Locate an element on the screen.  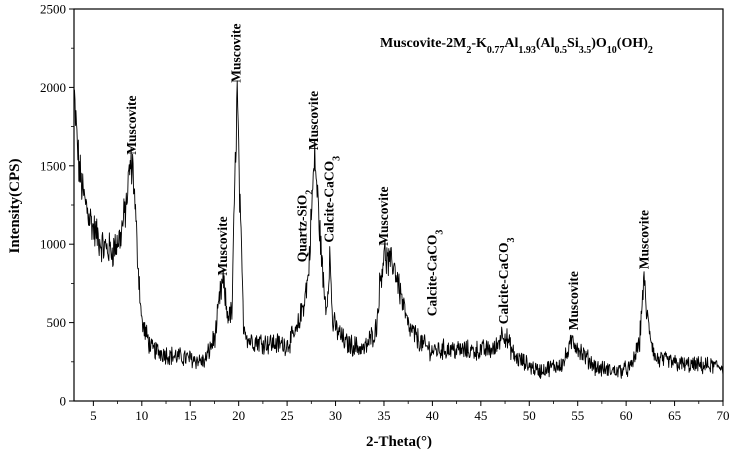
x-tick-label: 25 is located at coordinates (287, 415).